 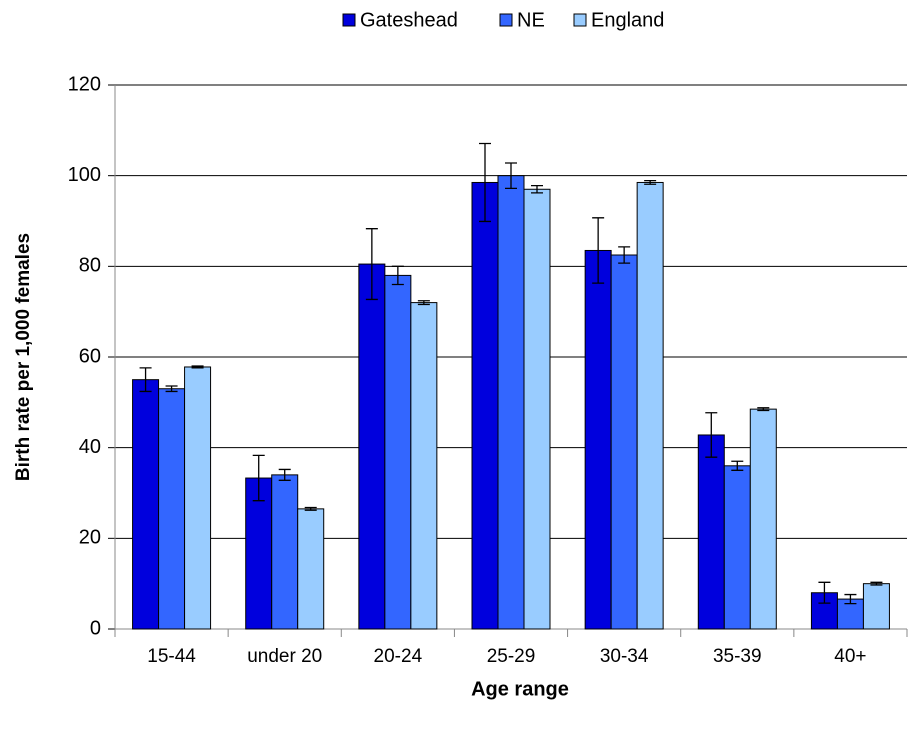 I want to click on x-tick-label: under 20, so click(x=284, y=656).